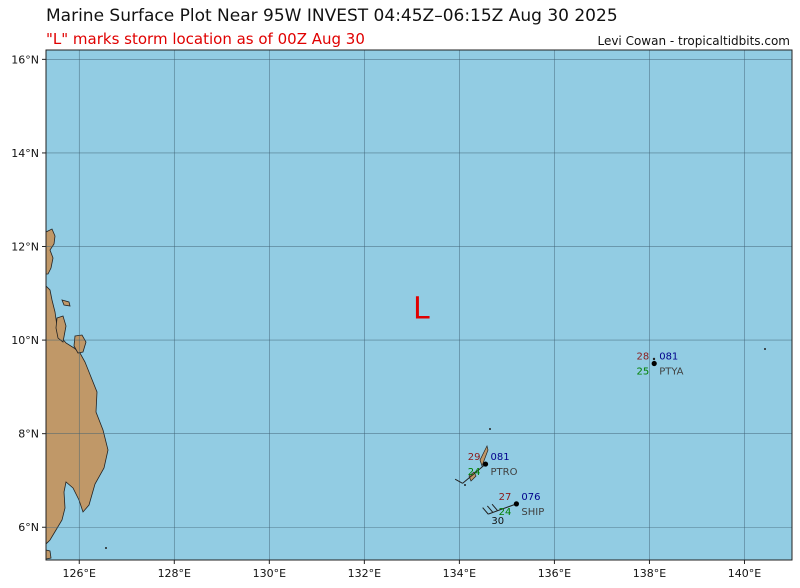 The image size is (800, 588). Describe the element at coordinates (530, 497) in the screenshot. I see `station-pressure: 076` at that location.